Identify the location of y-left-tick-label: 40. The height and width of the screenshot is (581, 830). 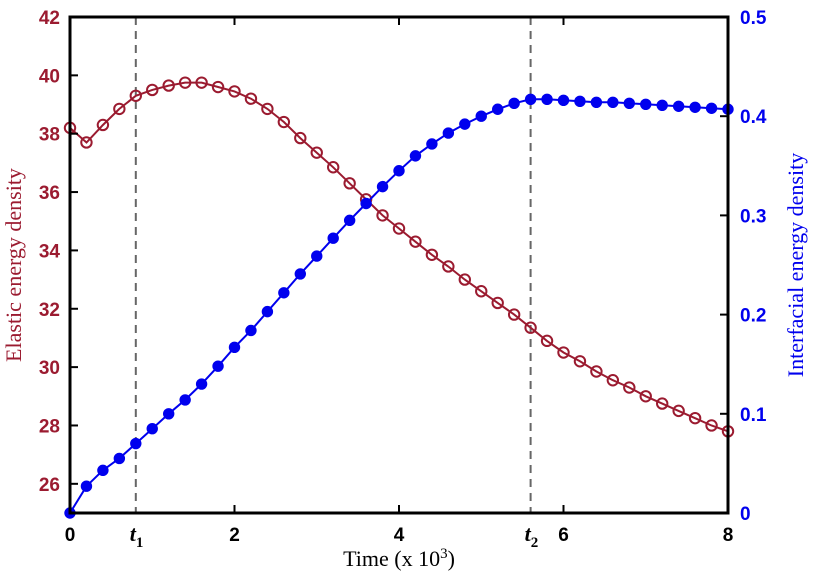
(49, 76).